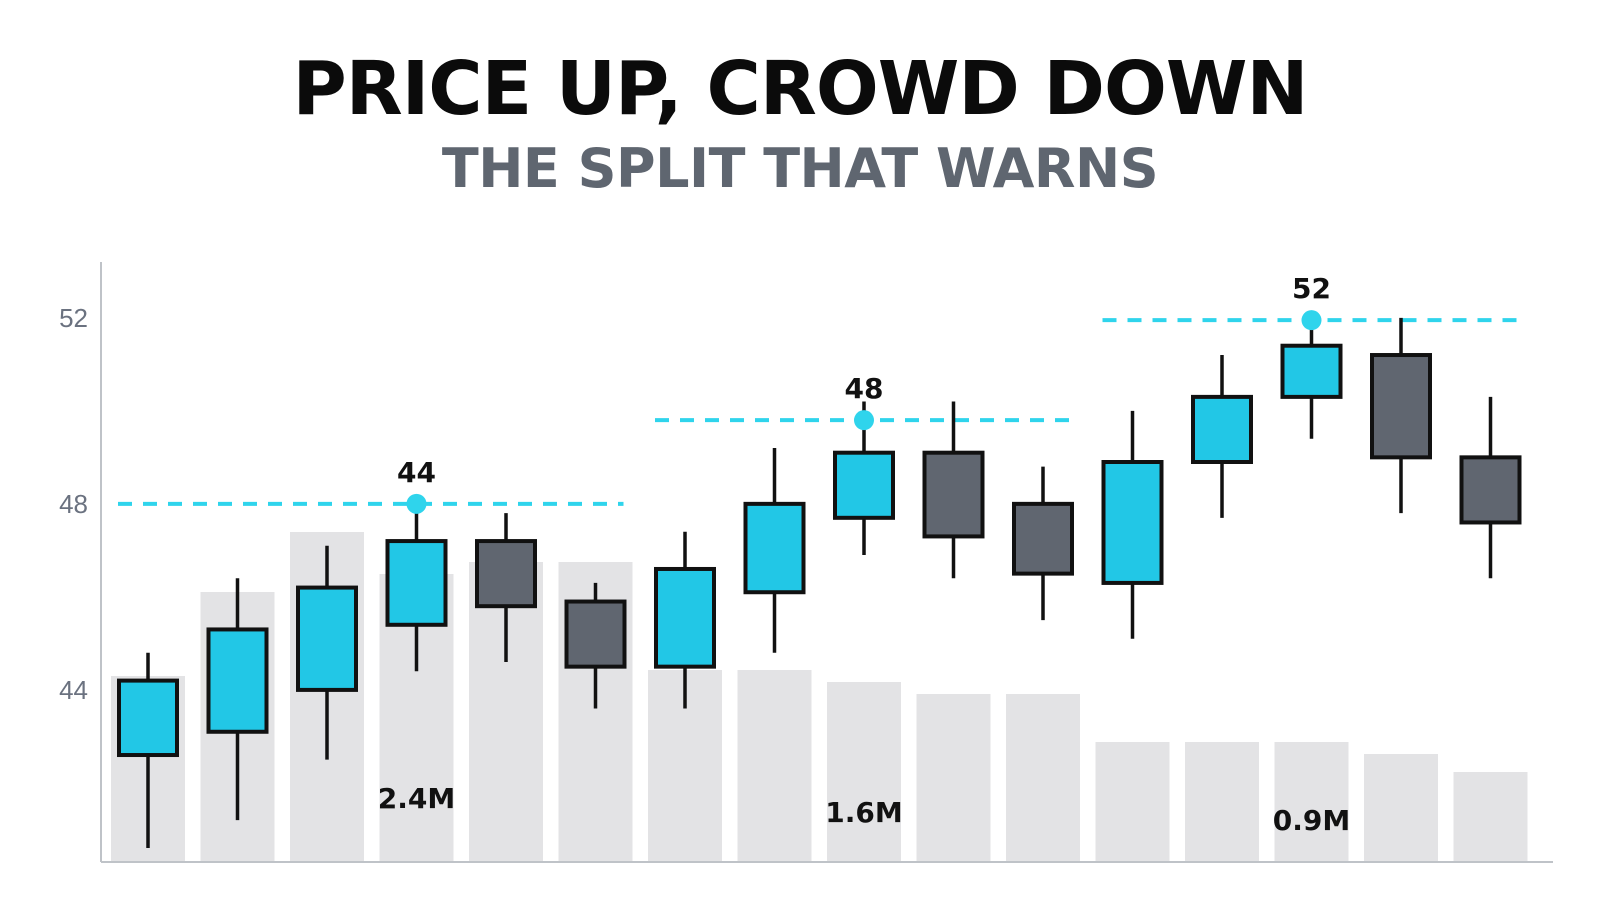  I want to click on volume-labels: 2.4M 1.6M 0.9M, so click(864, 809).